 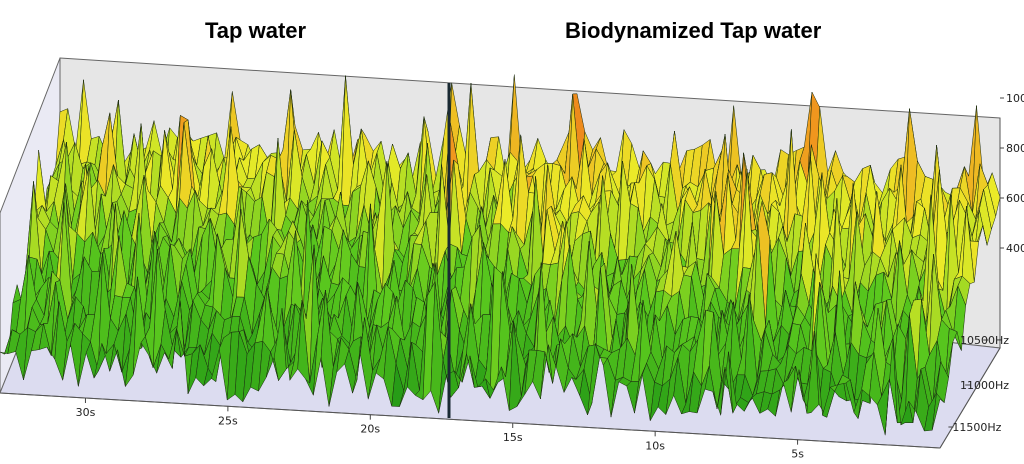 I want to click on front-right-edge, so click(x=970, y=398).